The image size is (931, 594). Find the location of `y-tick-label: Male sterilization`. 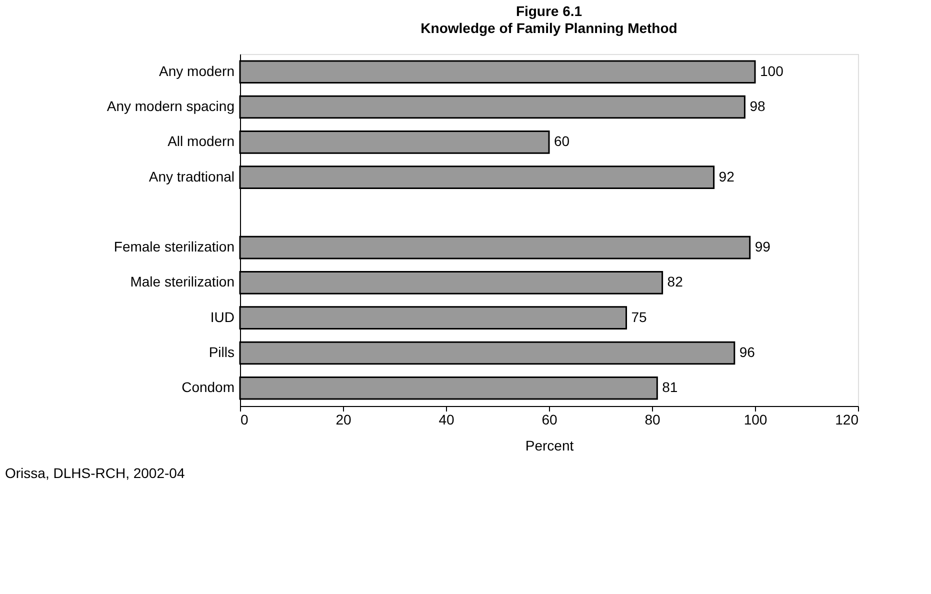

y-tick-label: Male sterilization is located at coordinates (182, 282).